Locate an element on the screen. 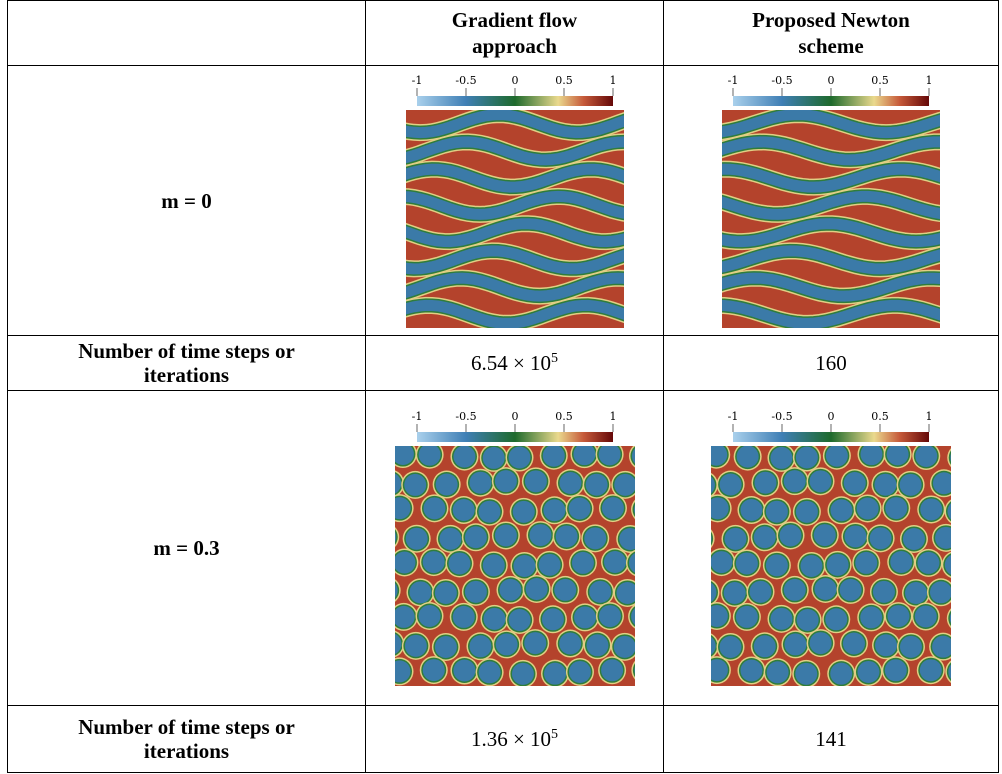  label-text: Number of time steps or iterations is located at coordinates (186, 363).